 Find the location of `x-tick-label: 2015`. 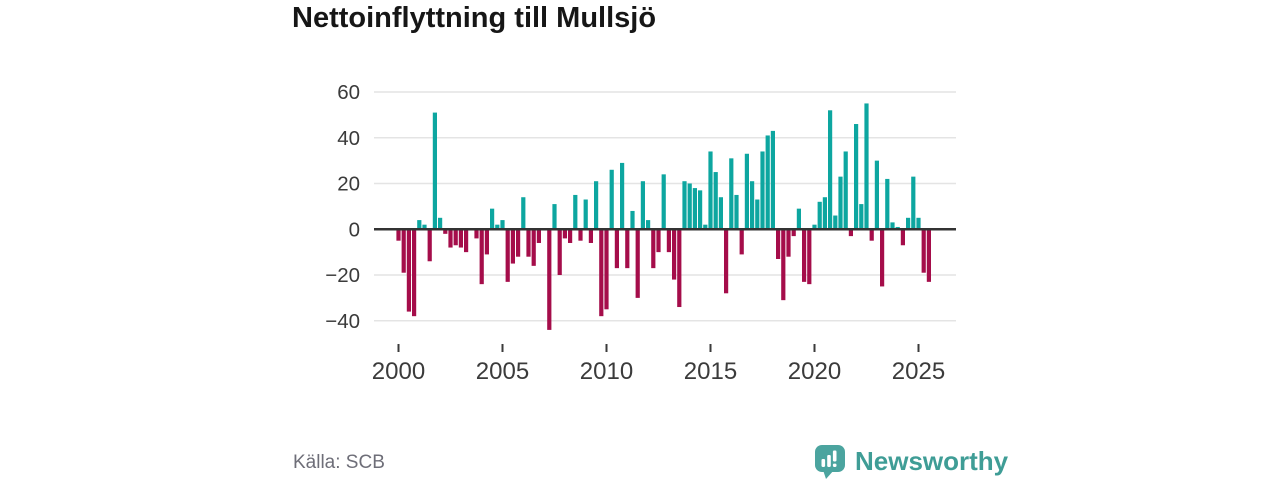

x-tick-label: 2015 is located at coordinates (710, 371).